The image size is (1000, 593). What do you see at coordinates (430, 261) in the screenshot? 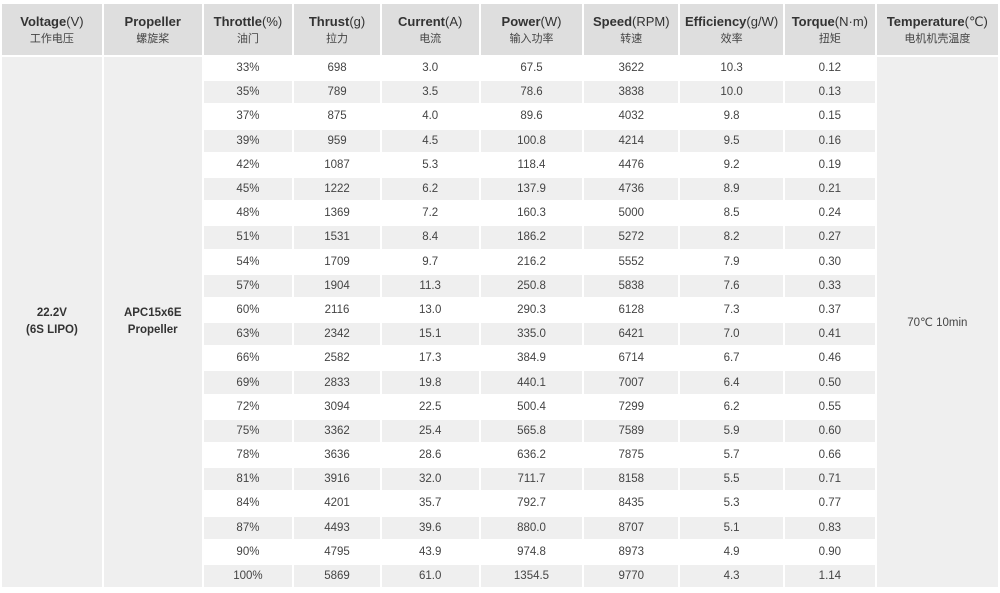
I see `current-cell: 9.7` at bounding box center [430, 261].